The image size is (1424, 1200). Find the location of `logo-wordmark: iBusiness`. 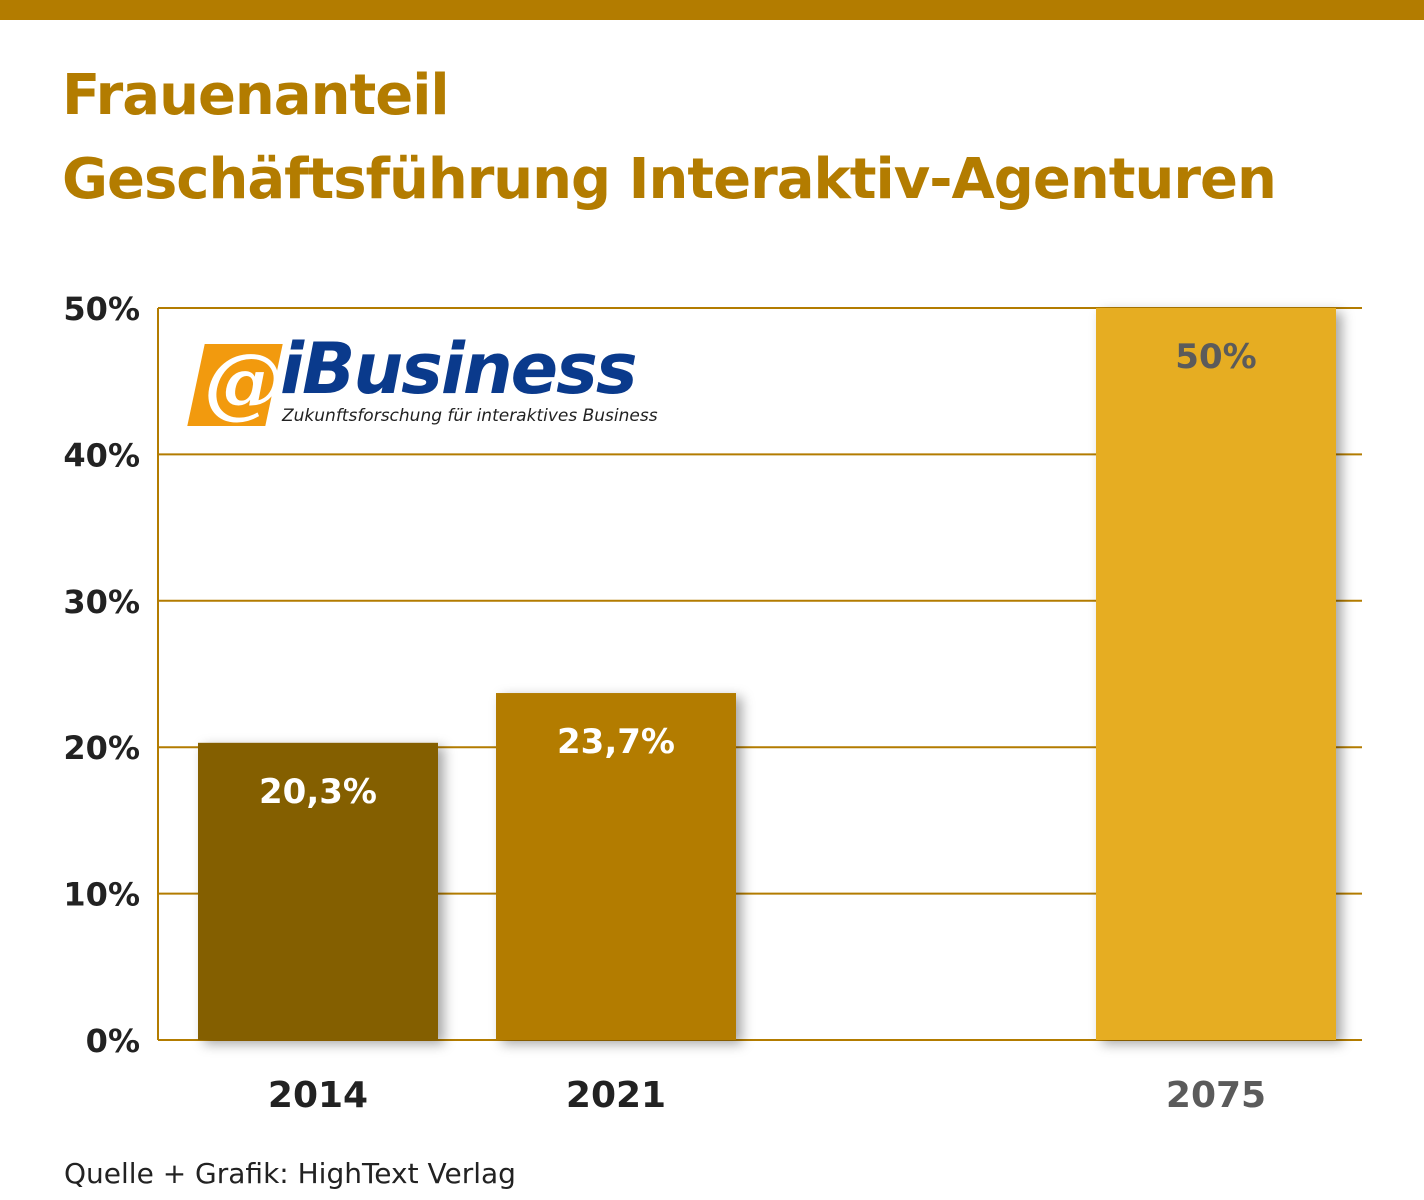

logo-wordmark: iBusiness is located at coordinates (458, 369).